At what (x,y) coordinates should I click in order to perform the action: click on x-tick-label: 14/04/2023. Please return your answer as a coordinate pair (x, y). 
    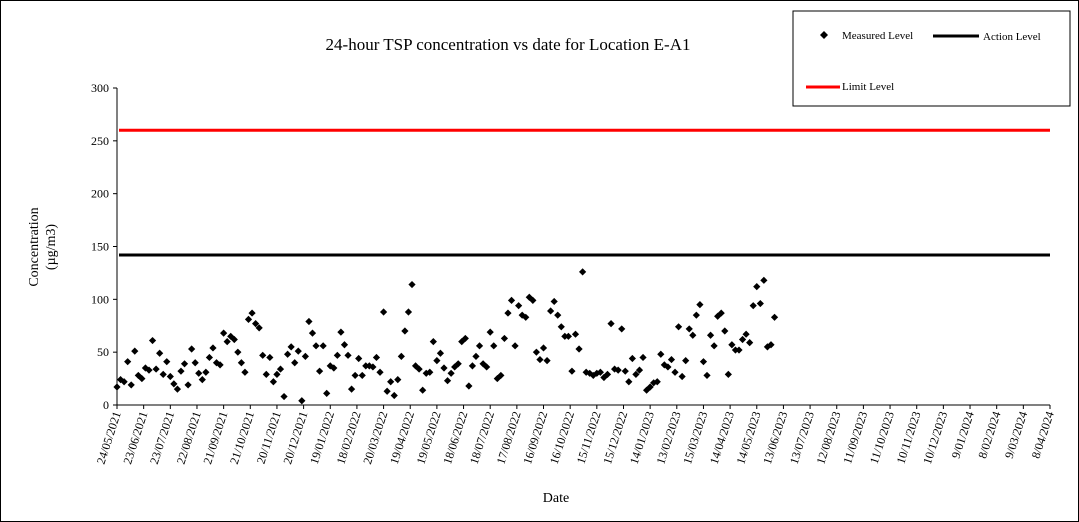
    Looking at the image, I should click on (722, 438).